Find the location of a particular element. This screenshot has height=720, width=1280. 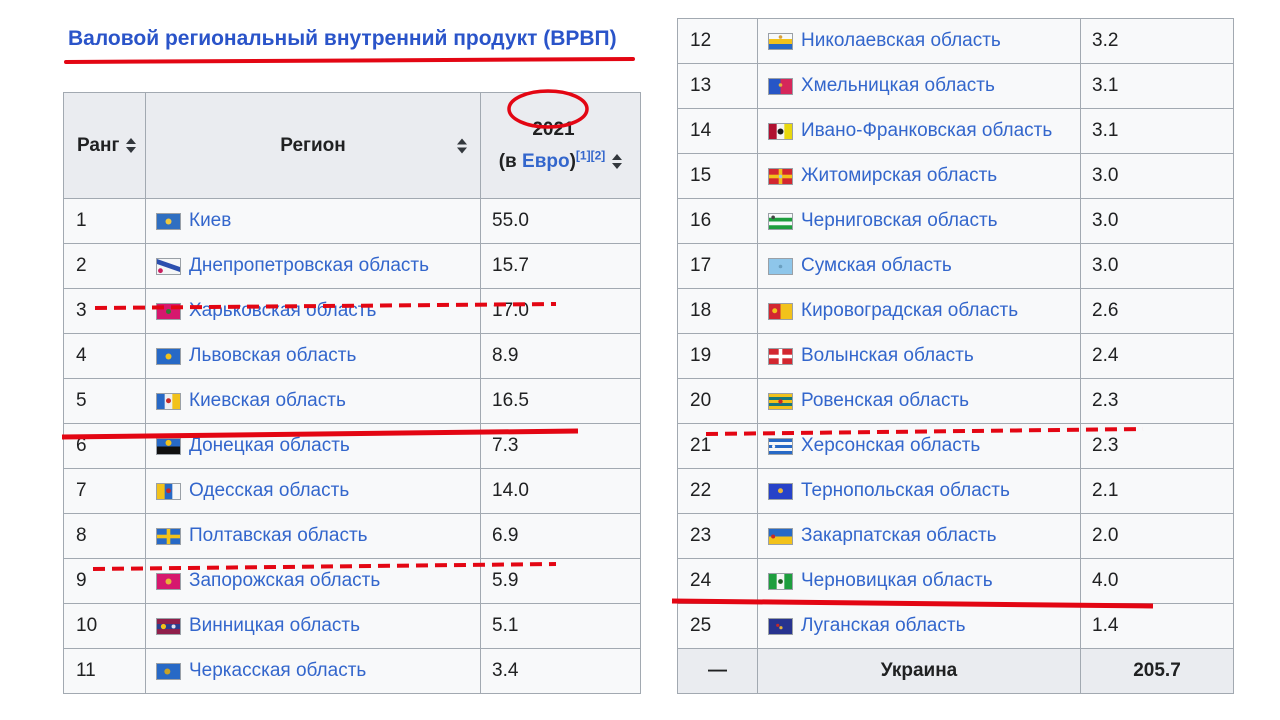

region-cell: Житомирская область is located at coordinates (919, 176).